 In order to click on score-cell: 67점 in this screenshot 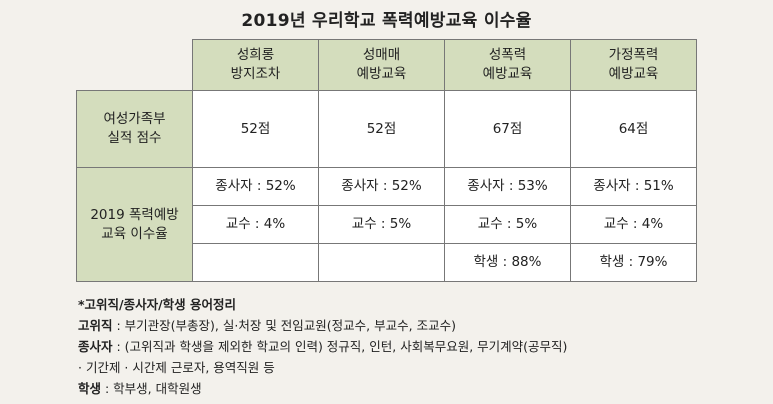, I will do `click(507, 129)`.